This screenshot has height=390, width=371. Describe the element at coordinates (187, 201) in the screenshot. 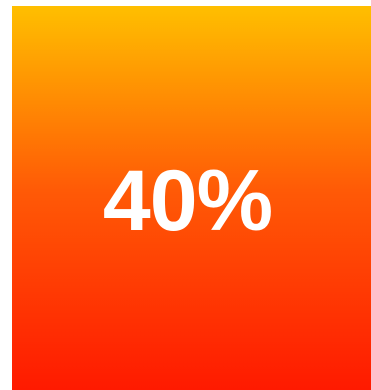

I see `percentage-value: 40%` at that location.